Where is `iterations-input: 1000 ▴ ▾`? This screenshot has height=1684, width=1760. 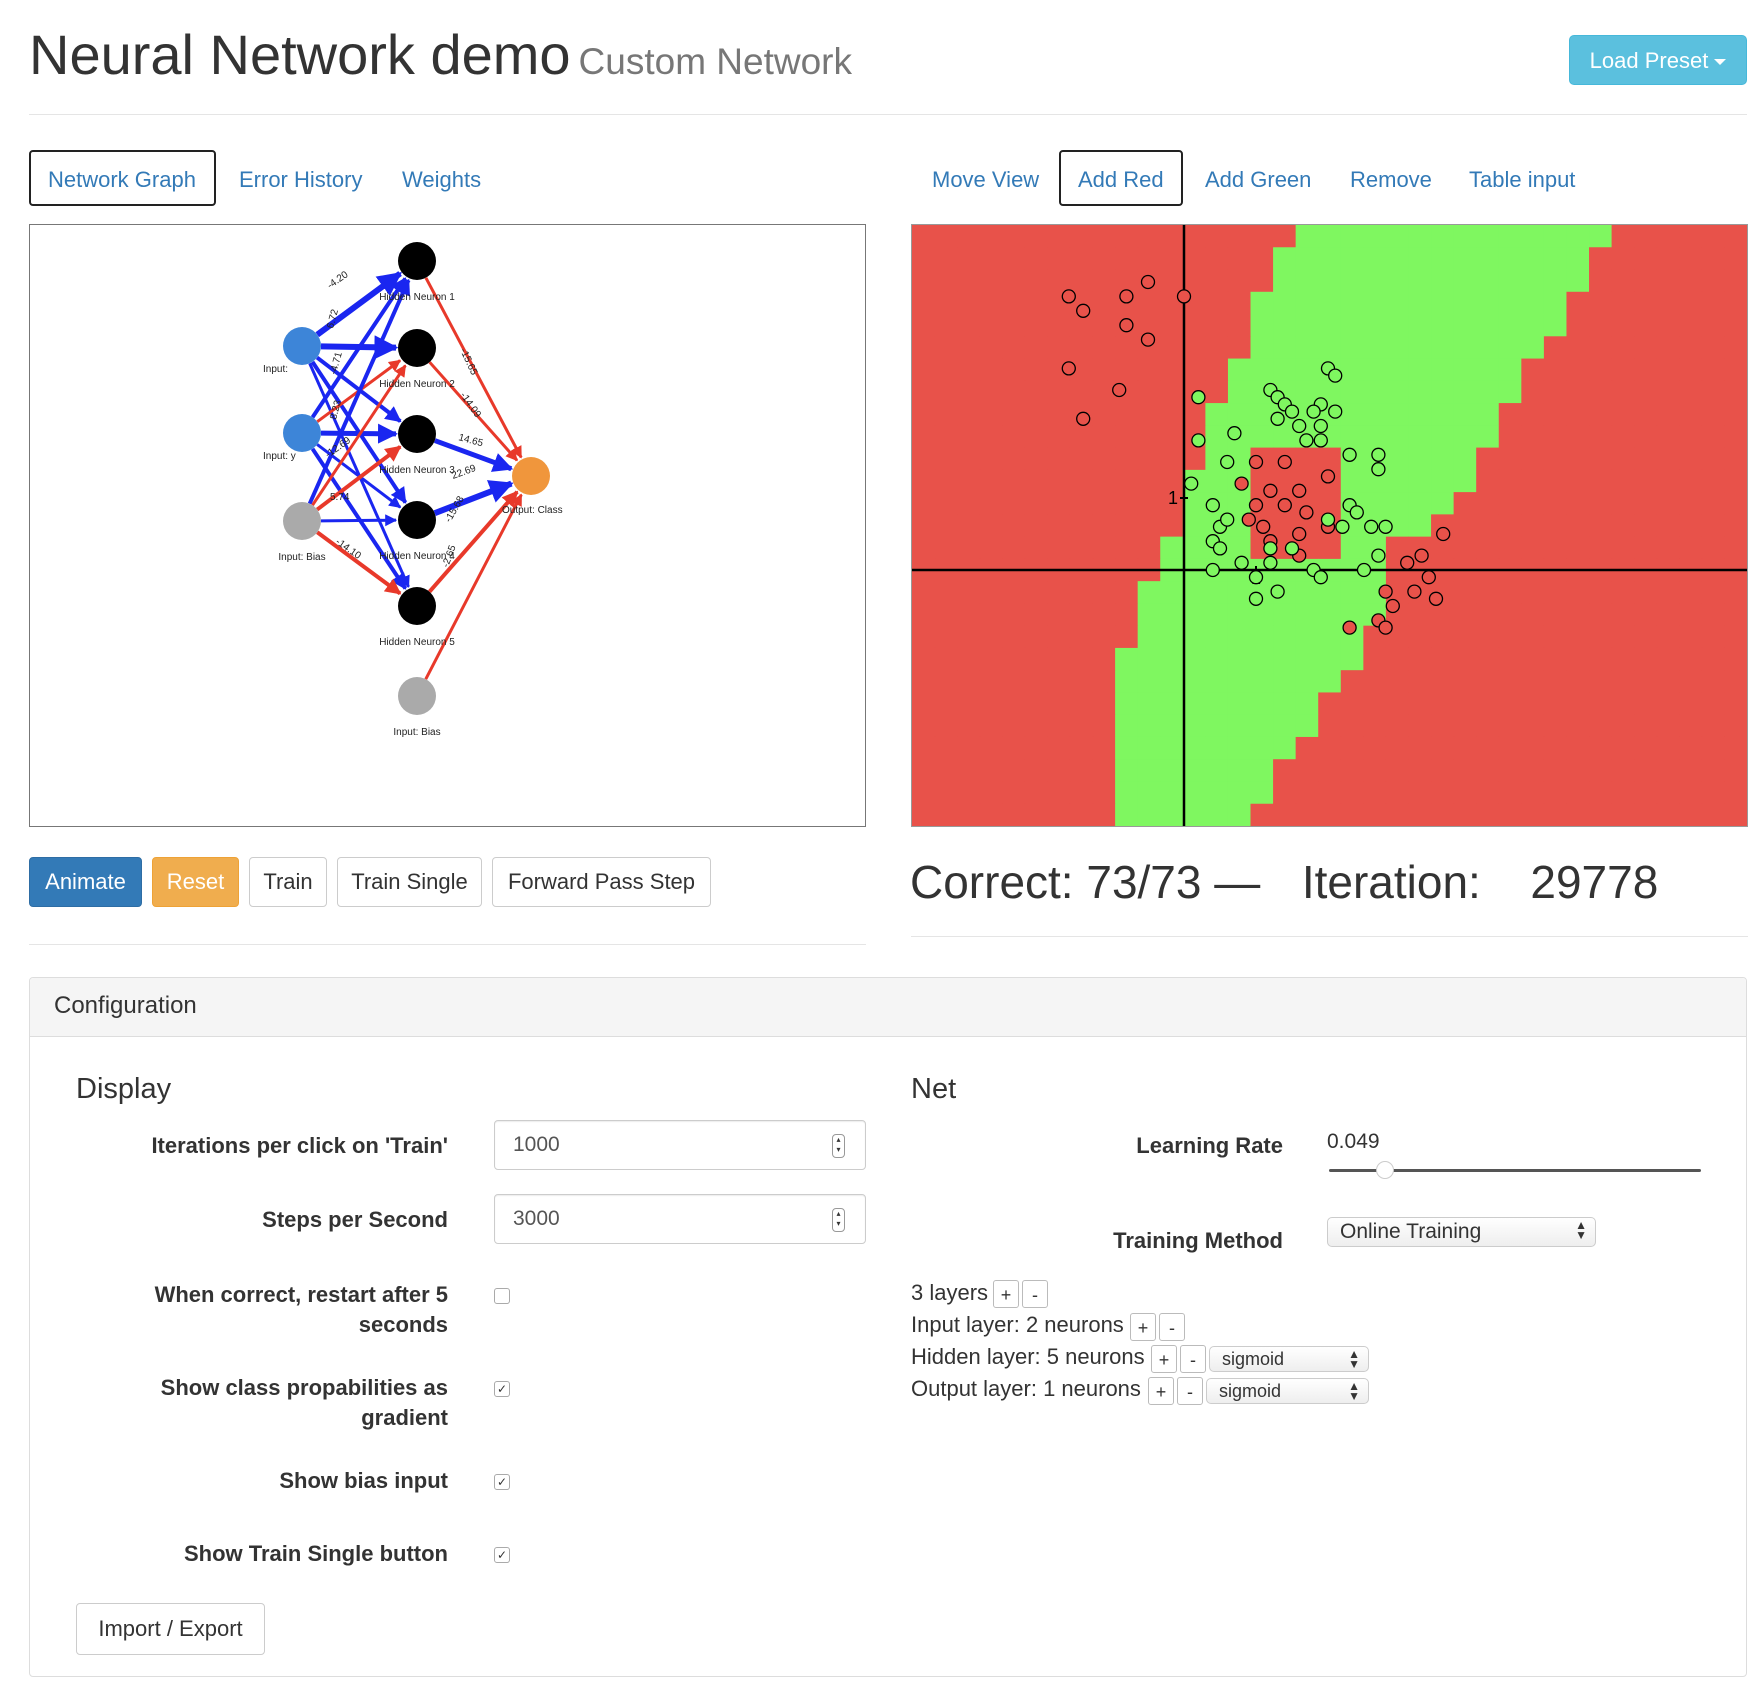 iterations-input: 1000 ▴ ▾ is located at coordinates (680, 1145).